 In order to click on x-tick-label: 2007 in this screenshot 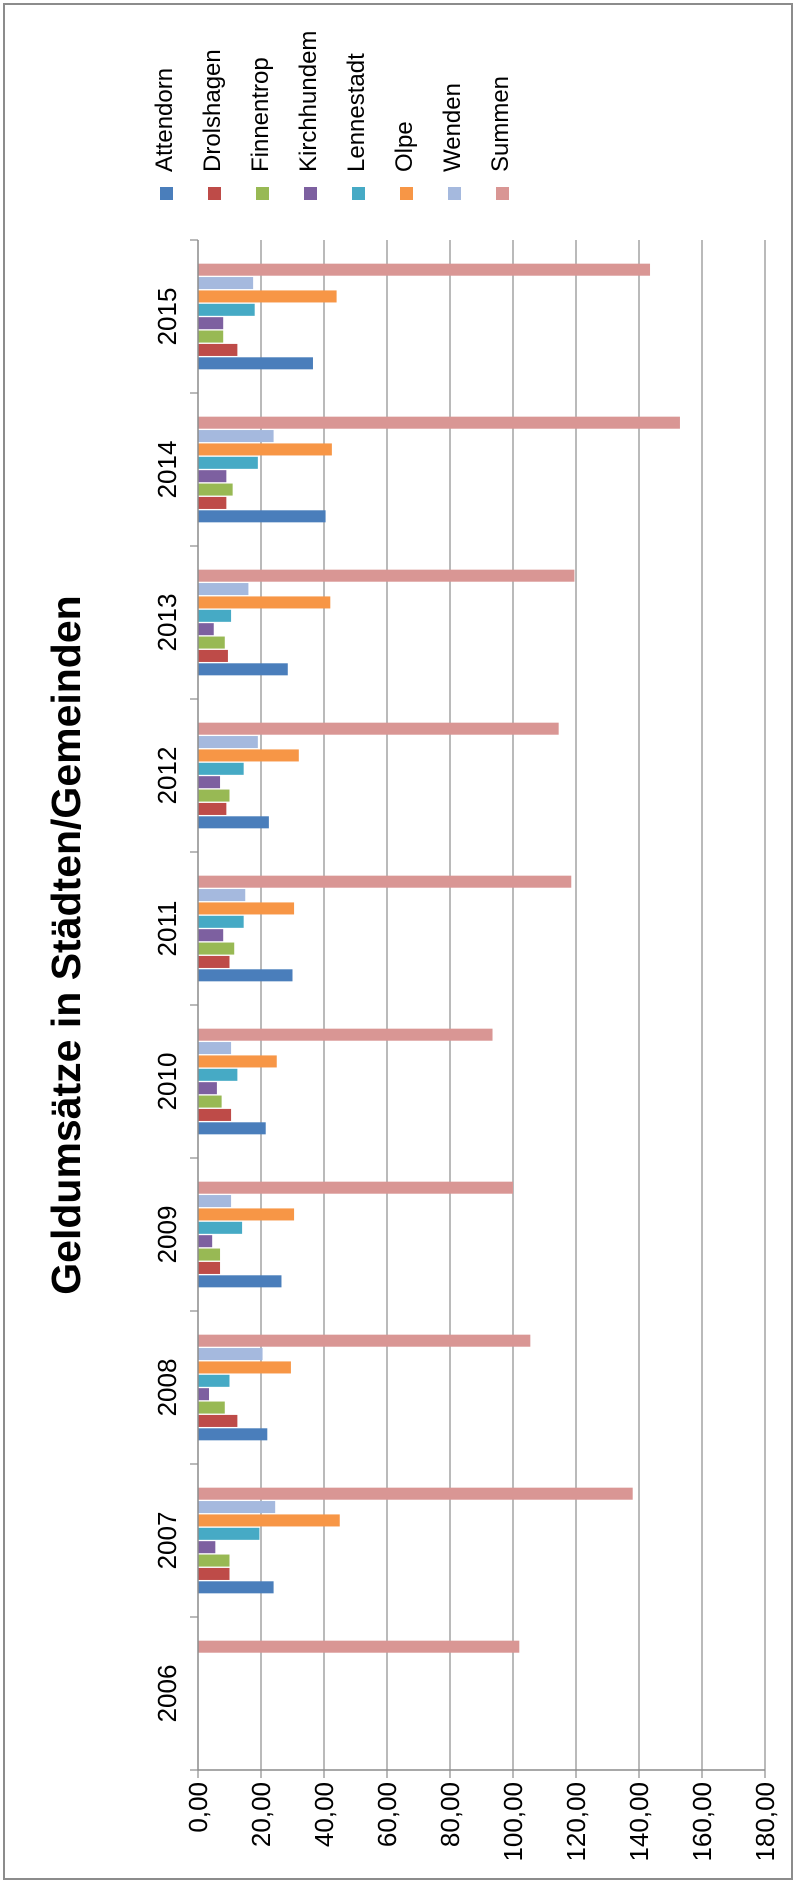, I will do `click(167, 1541)`.